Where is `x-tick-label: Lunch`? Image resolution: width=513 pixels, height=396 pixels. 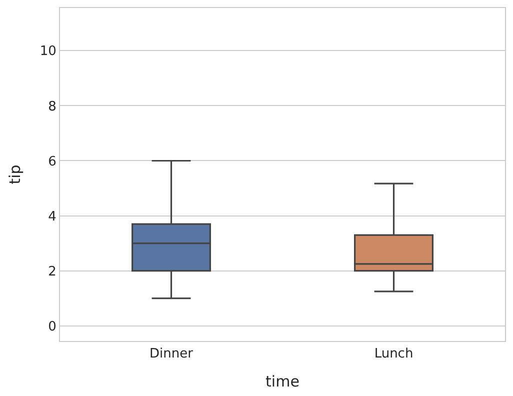
x-tick-label: Lunch is located at coordinates (394, 354).